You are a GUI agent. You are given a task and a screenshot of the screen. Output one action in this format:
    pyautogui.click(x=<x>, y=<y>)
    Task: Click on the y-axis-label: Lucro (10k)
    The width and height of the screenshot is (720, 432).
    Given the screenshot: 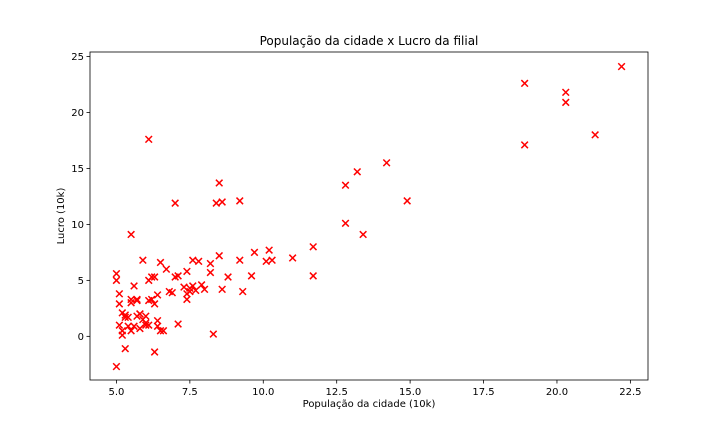 What is the action you would take?
    pyautogui.click(x=61, y=216)
    